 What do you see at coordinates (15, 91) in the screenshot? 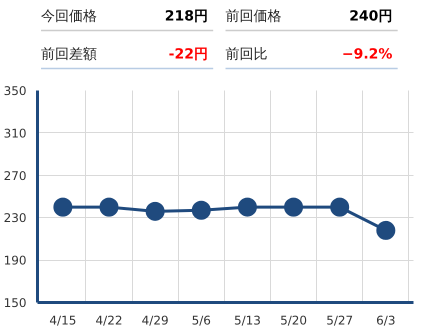
I see `y-tick-label: 350` at bounding box center [15, 91].